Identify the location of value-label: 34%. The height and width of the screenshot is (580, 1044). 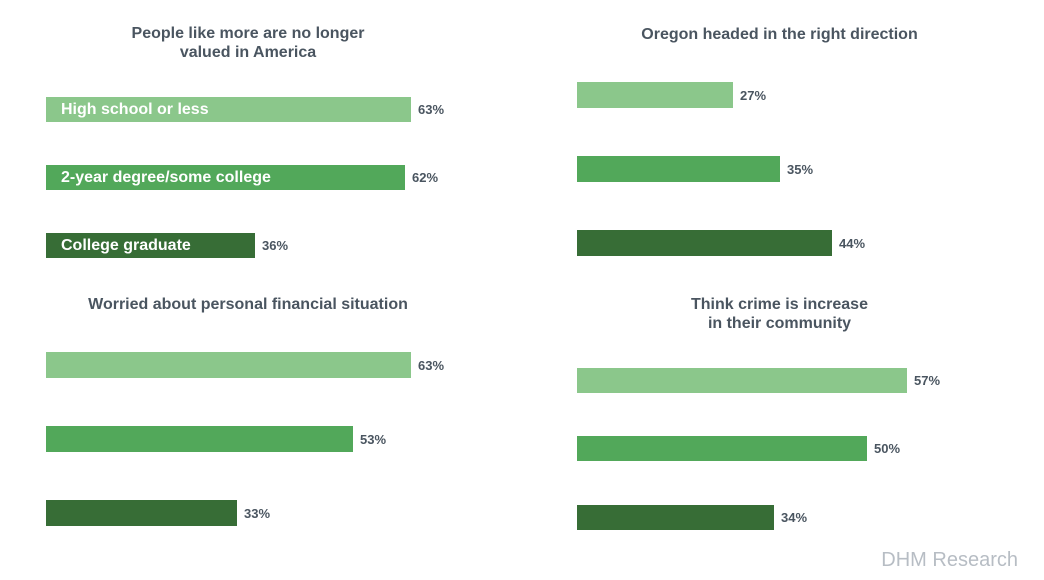
(794, 517).